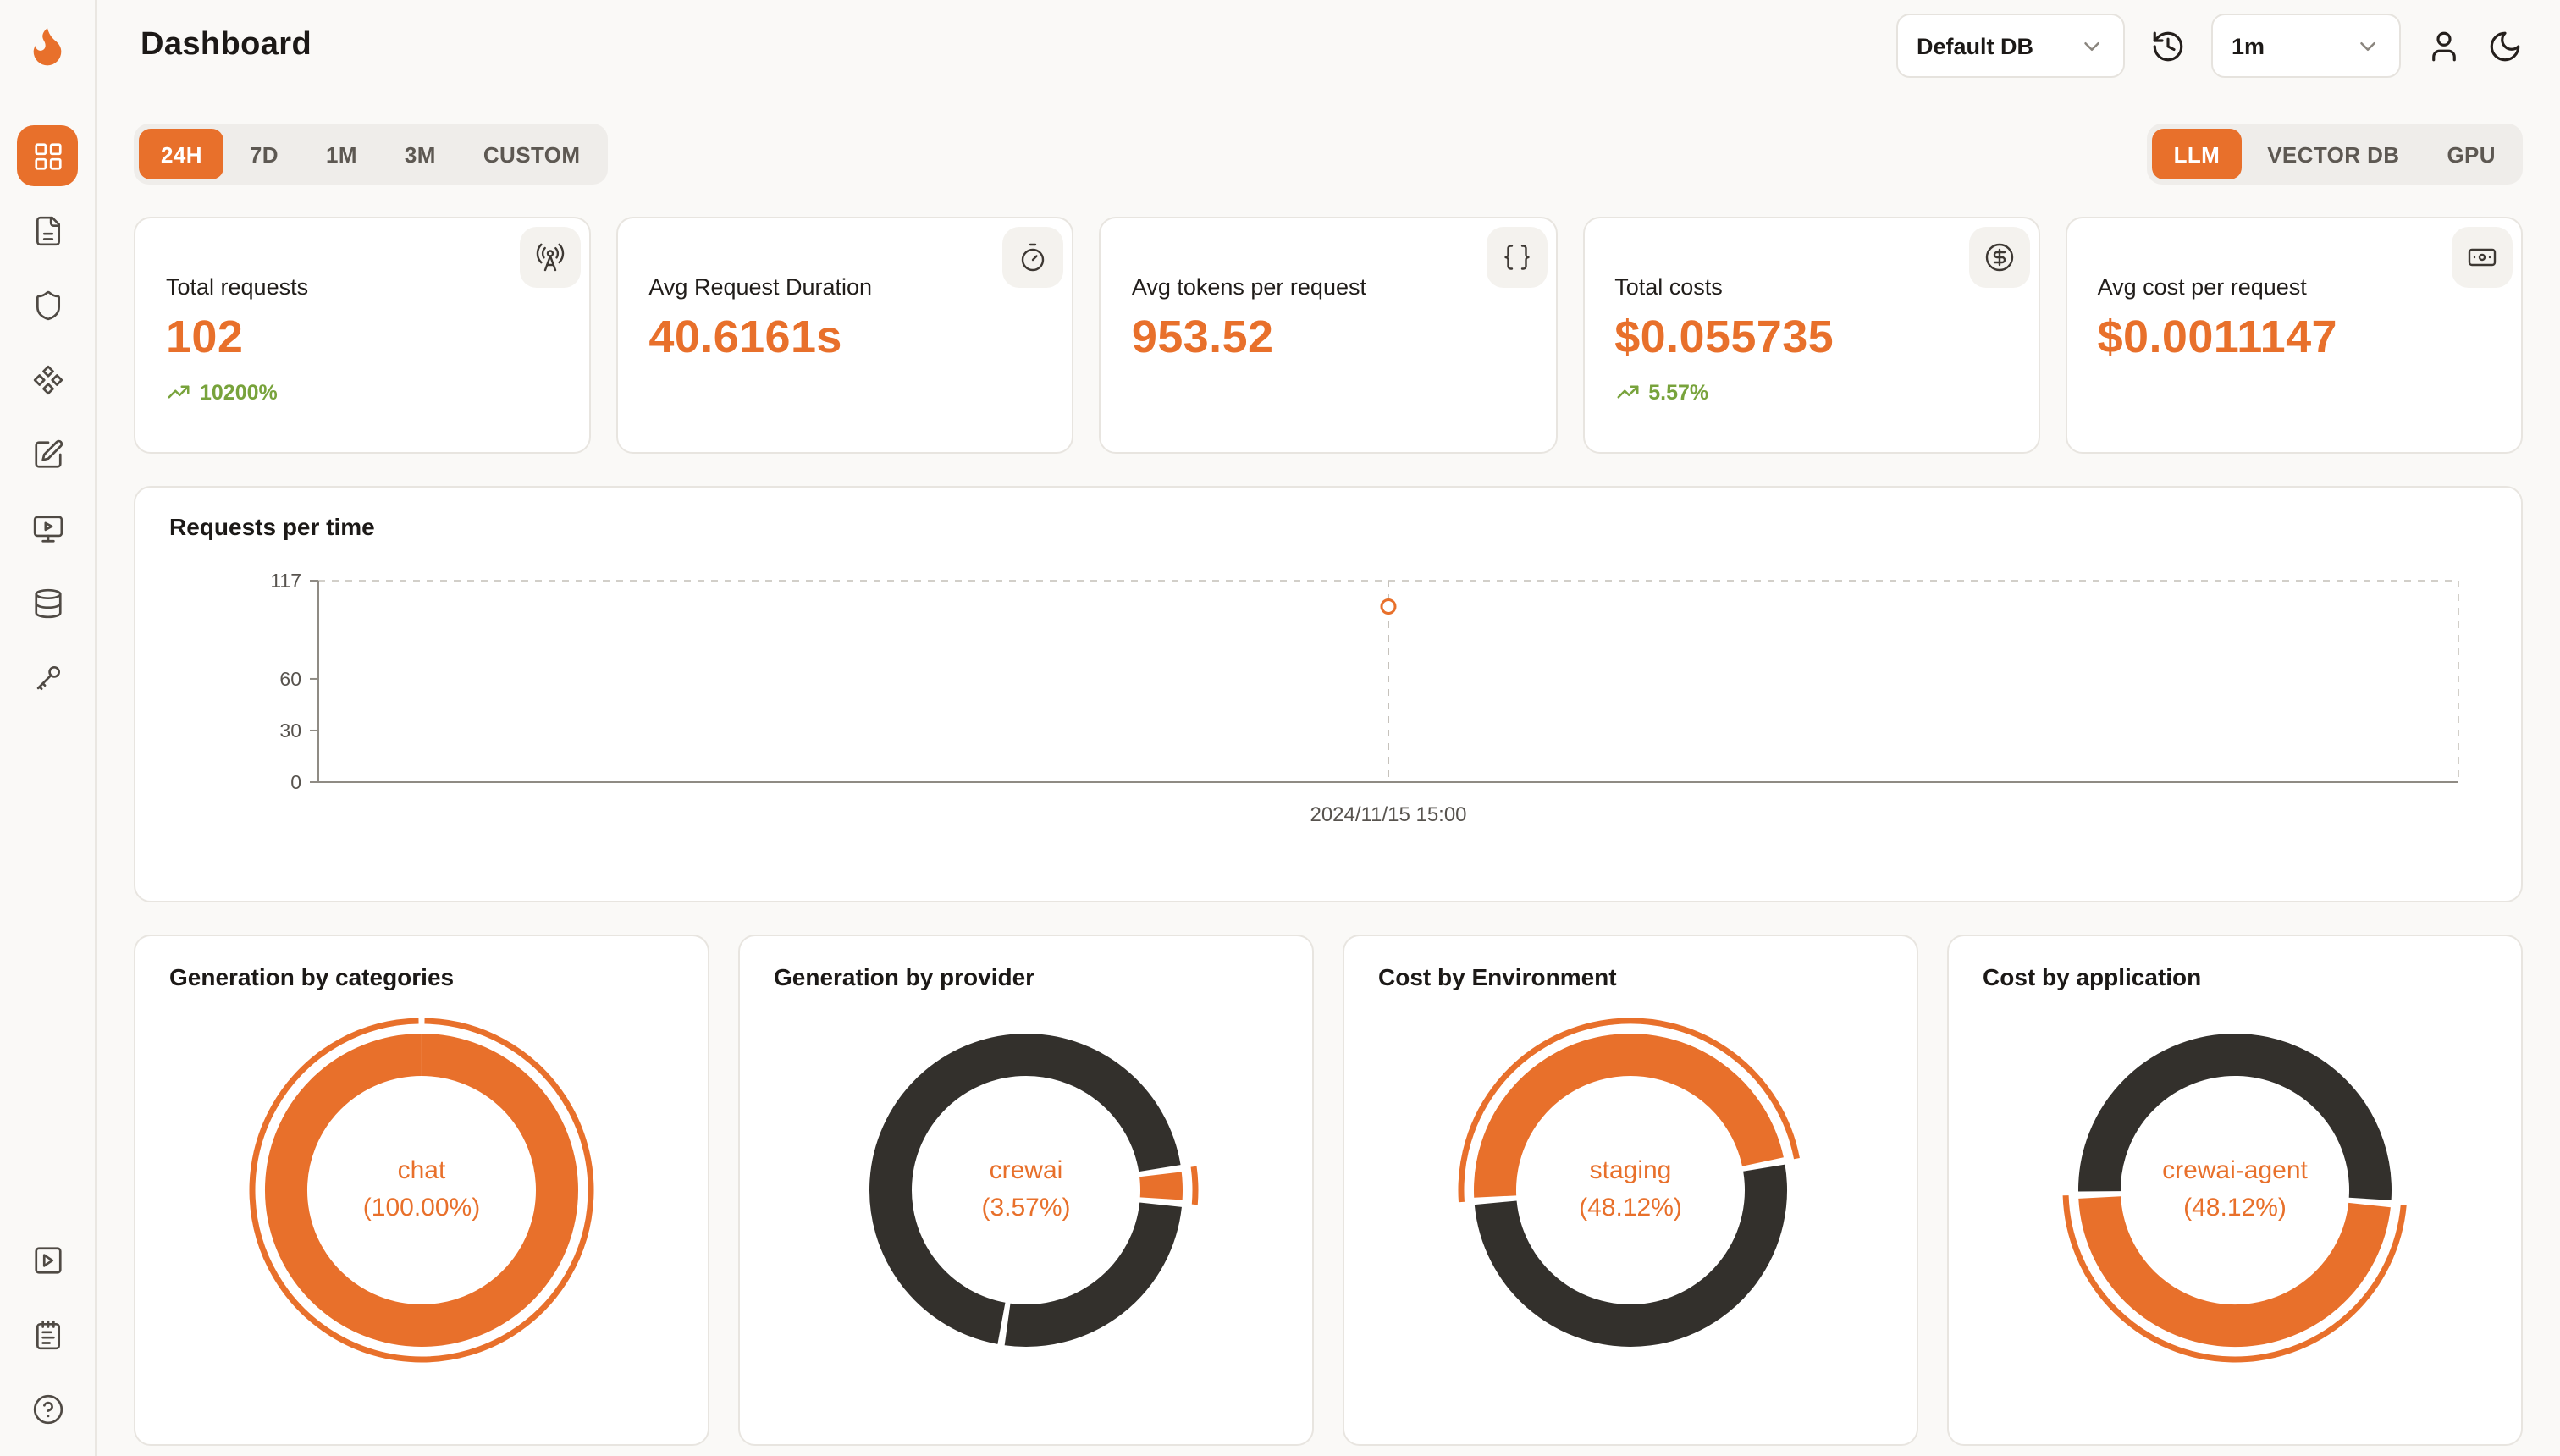 This screenshot has height=1456, width=2560. I want to click on svg-text: 60, so click(290, 679).